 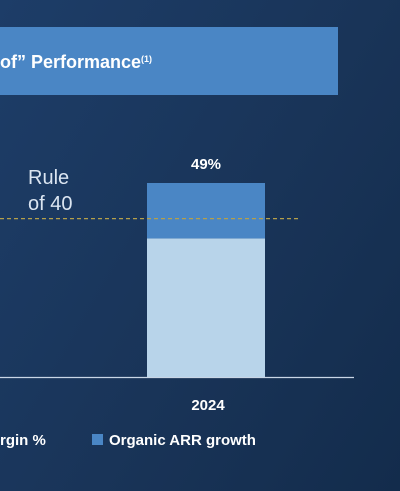 I want to click on title-footnote-marker: (1), so click(x=147, y=59).